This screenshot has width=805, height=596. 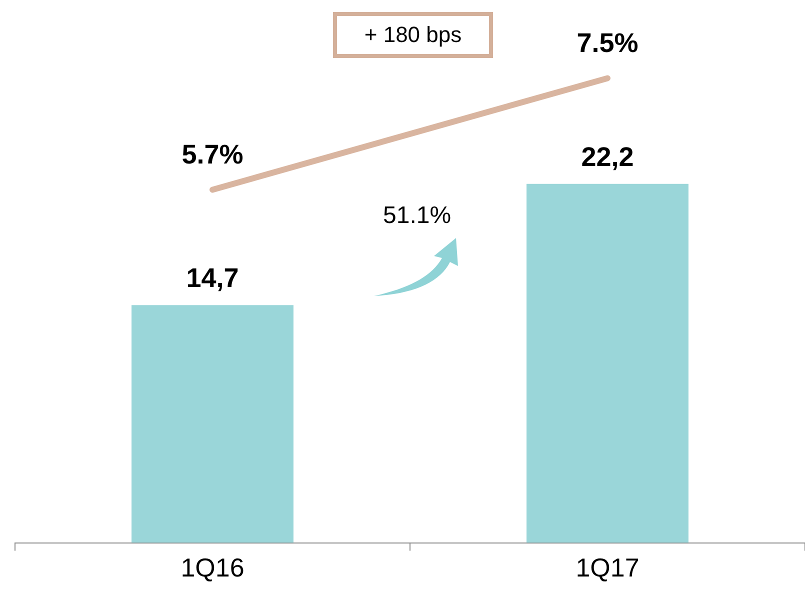 I want to click on text: + 180 bps, so click(x=413, y=35).